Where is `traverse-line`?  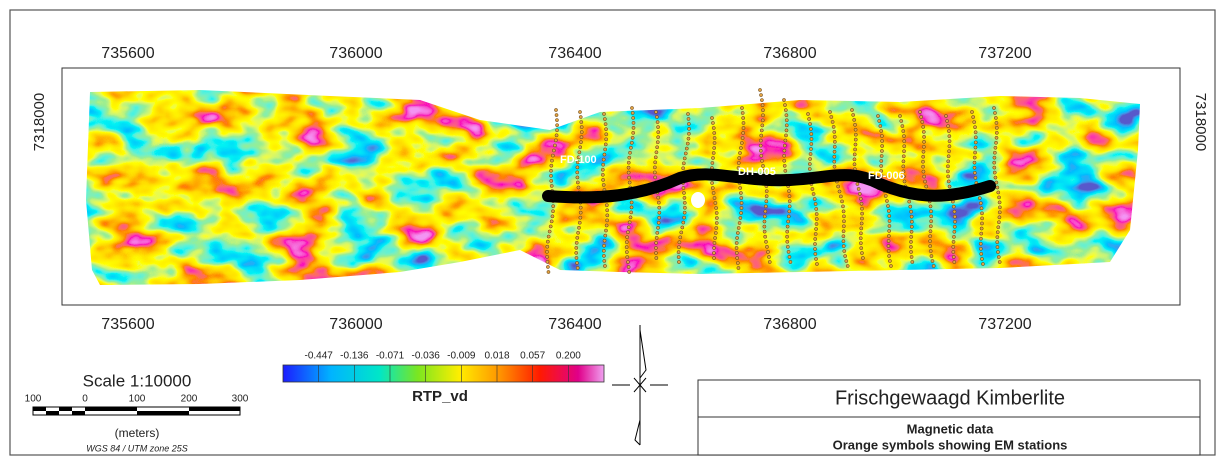
traverse-line is located at coordinates (769, 186).